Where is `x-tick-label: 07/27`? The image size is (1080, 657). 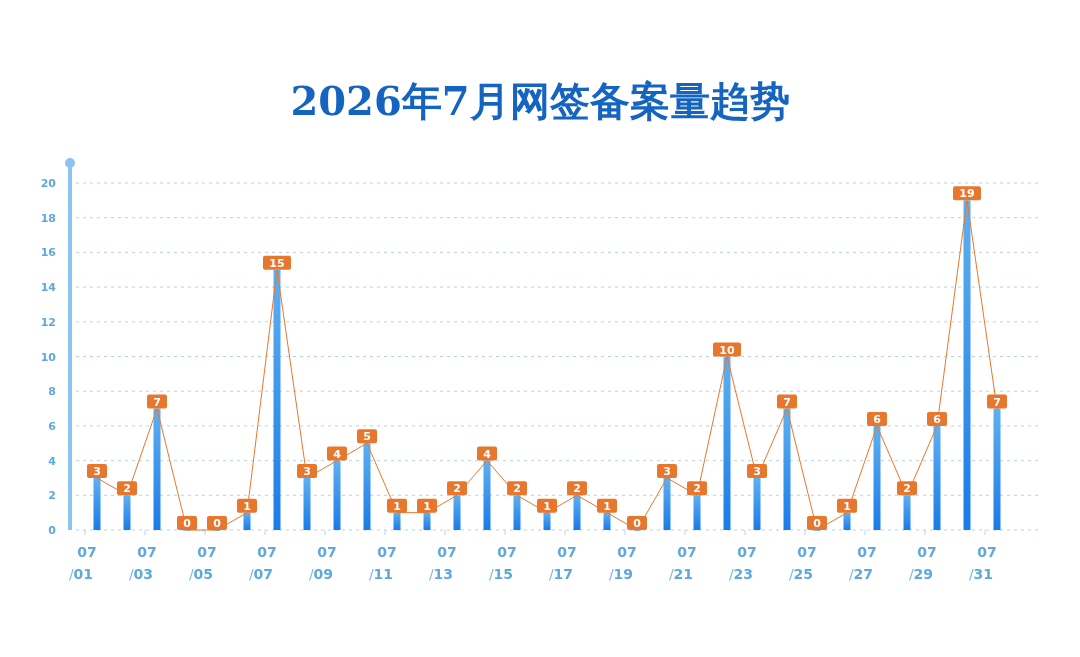 x-tick-label: 07/27 is located at coordinates (862, 563).